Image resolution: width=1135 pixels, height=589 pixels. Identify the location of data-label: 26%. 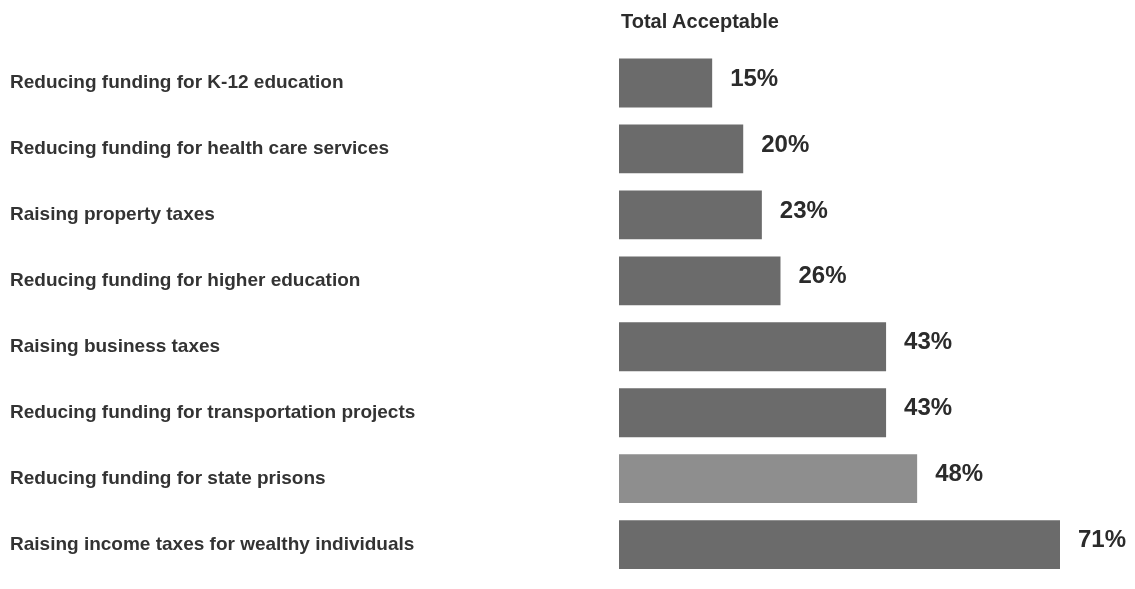
(822, 275).